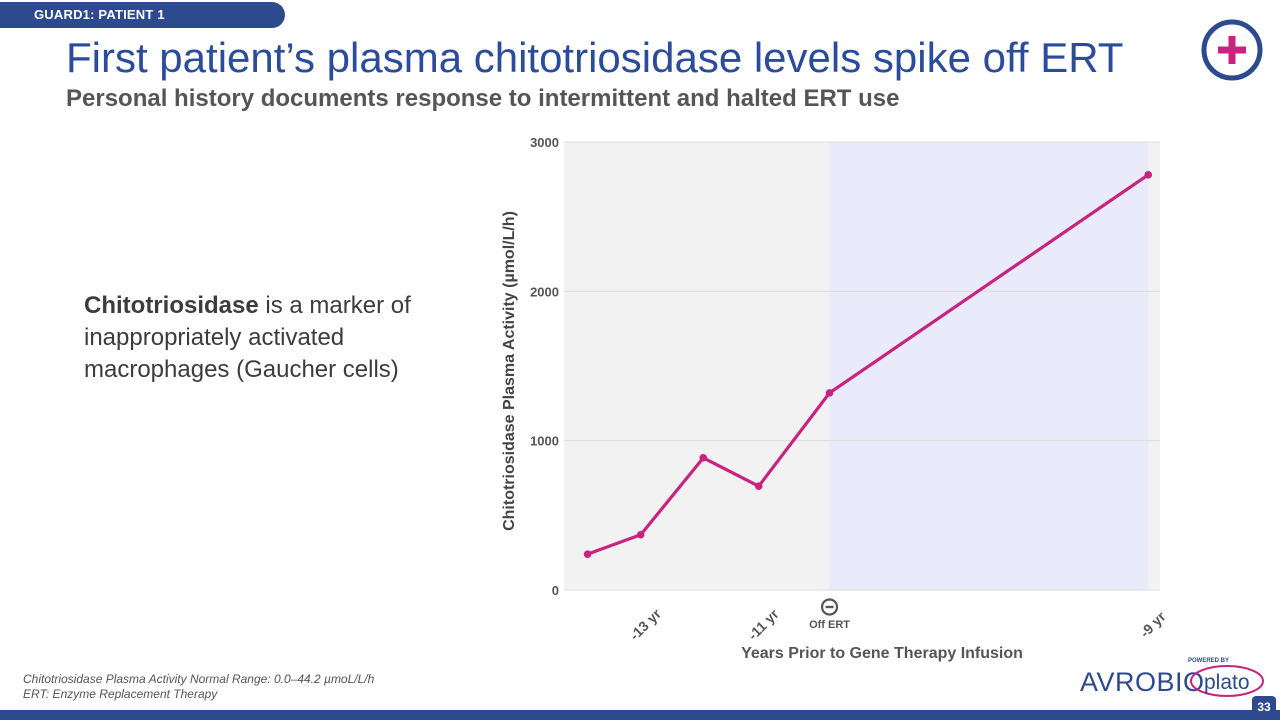  I want to click on brand-name: AVROBIO, so click(1142, 682).